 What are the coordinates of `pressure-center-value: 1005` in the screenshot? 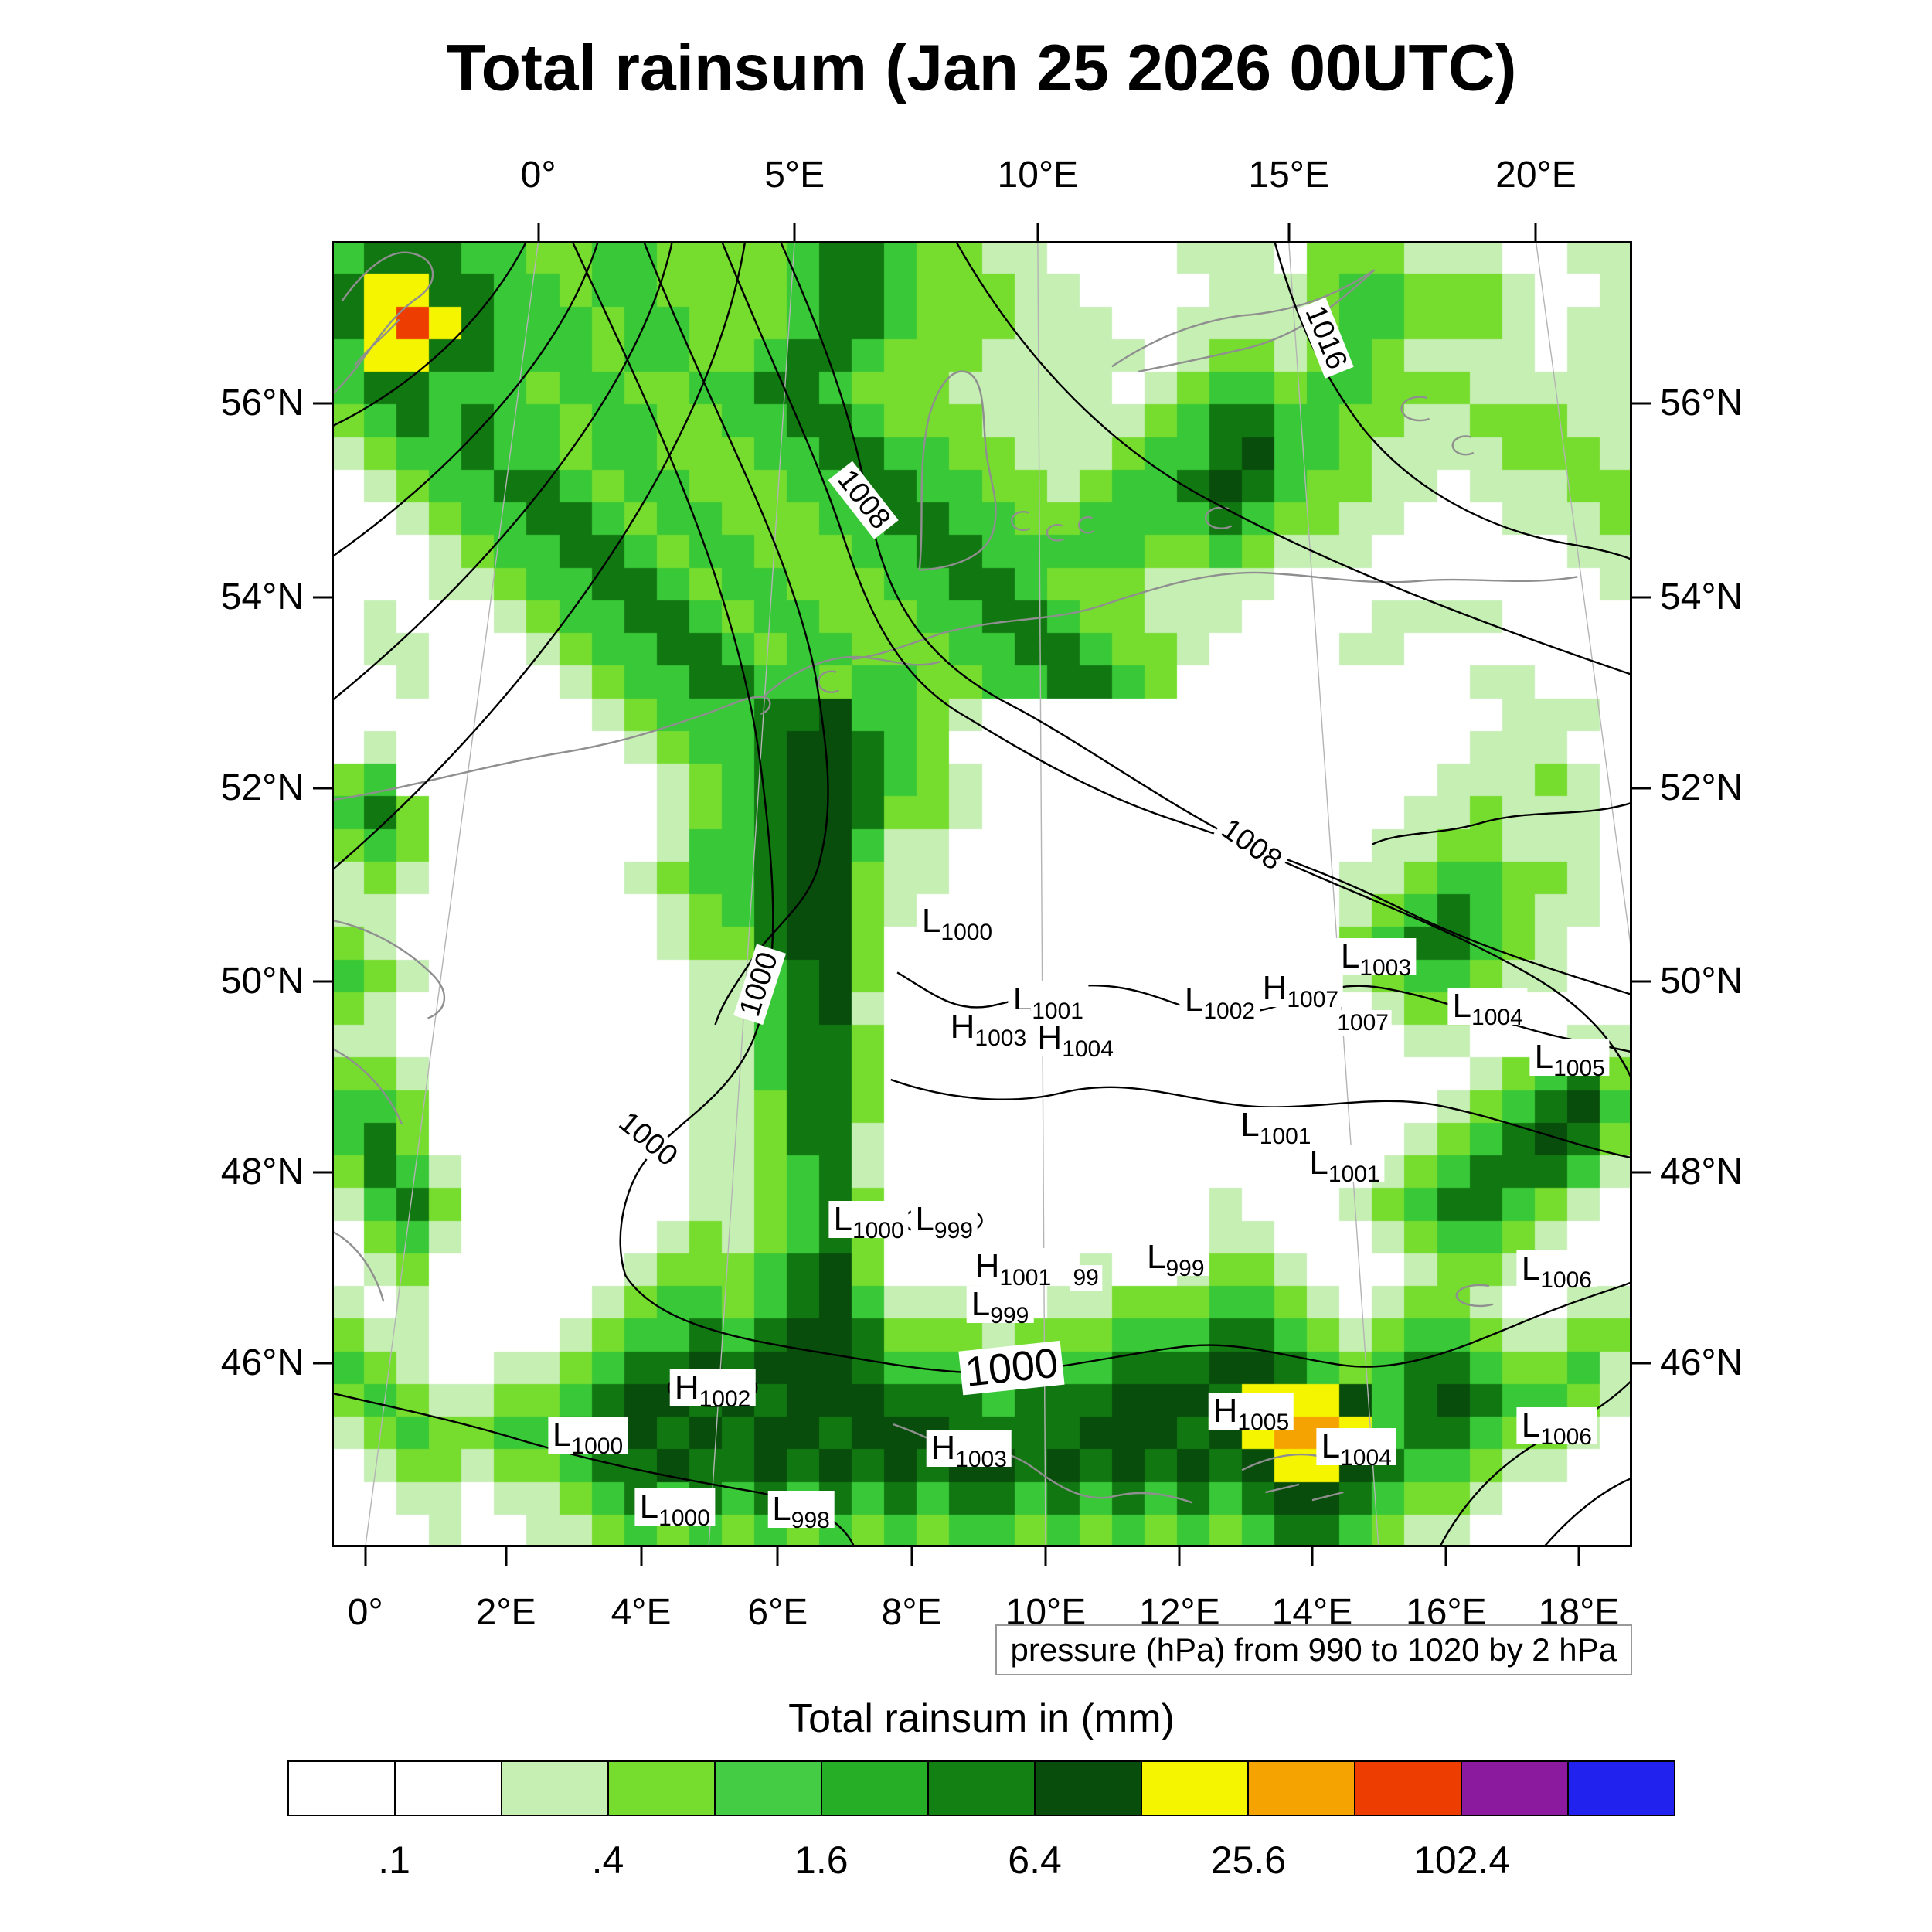 It's located at (1579, 1069).